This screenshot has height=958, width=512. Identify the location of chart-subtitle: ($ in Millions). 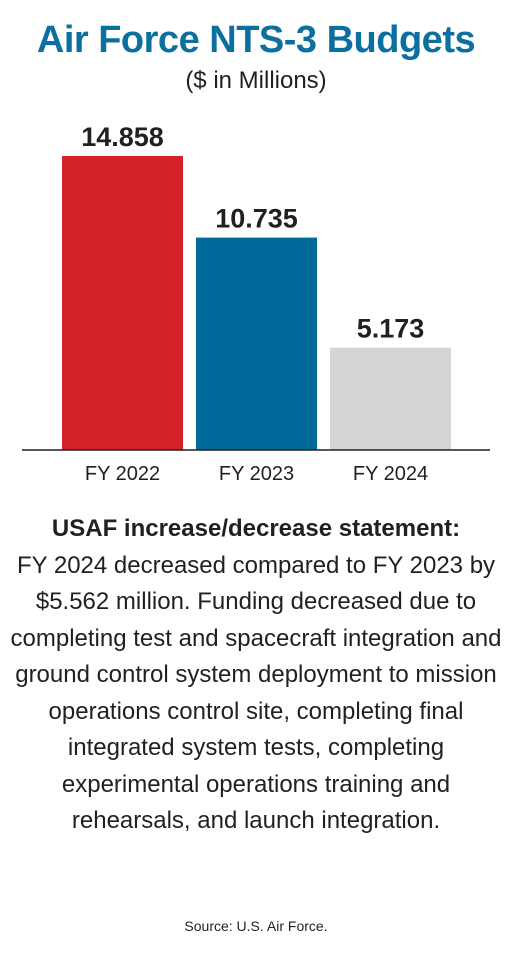
(256, 80).